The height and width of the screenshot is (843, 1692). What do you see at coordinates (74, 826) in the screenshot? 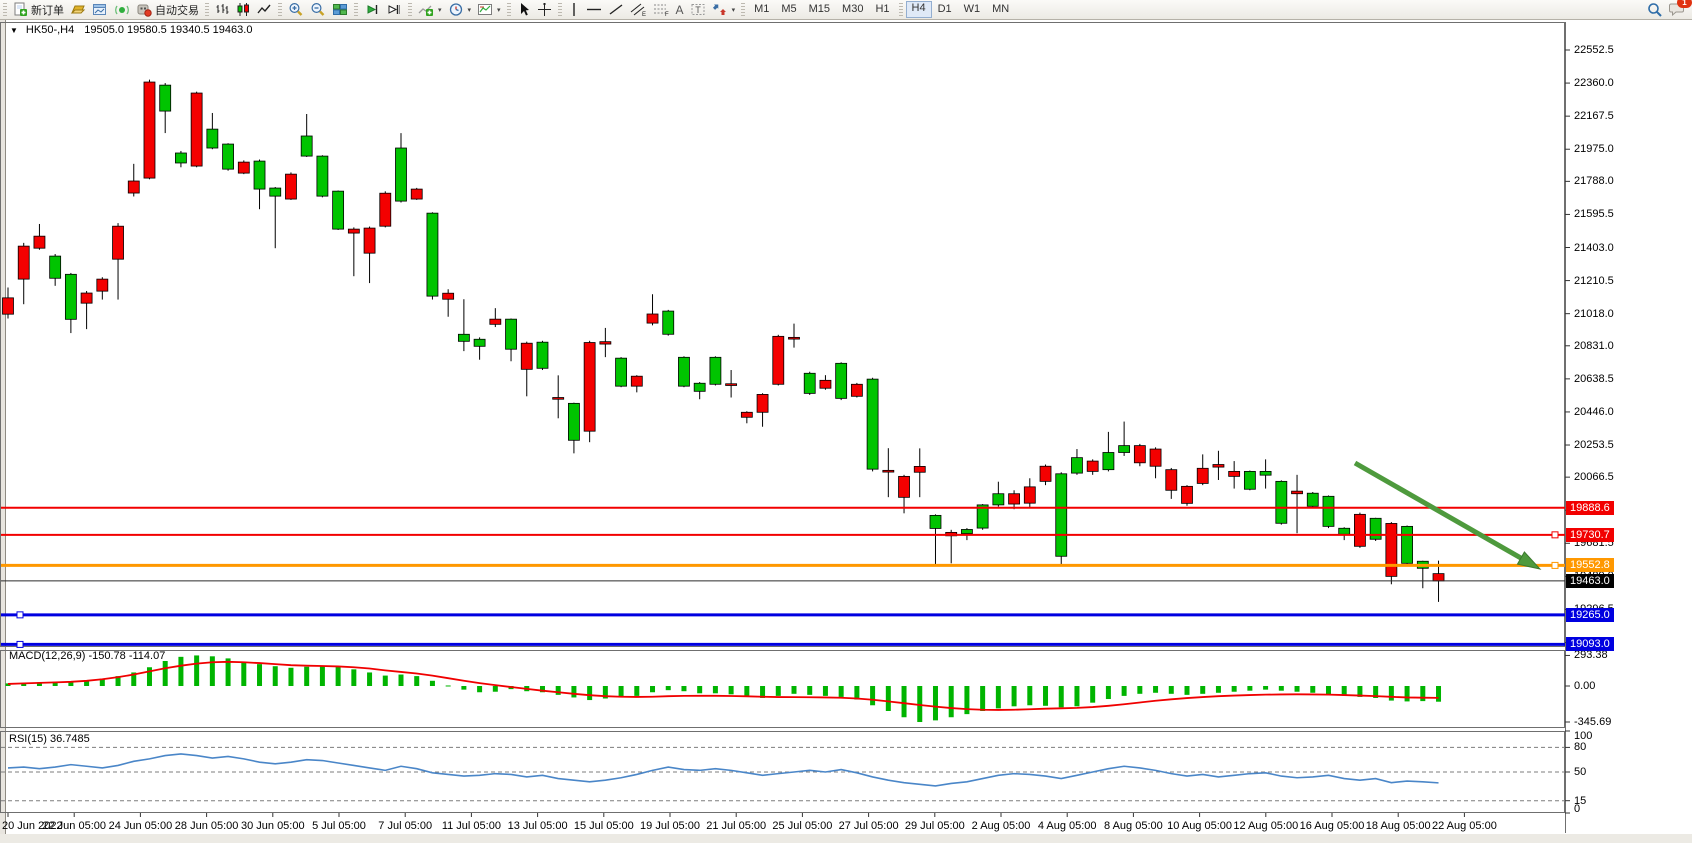
I see `time-axis-label: 22 Jun 05:00` at bounding box center [74, 826].